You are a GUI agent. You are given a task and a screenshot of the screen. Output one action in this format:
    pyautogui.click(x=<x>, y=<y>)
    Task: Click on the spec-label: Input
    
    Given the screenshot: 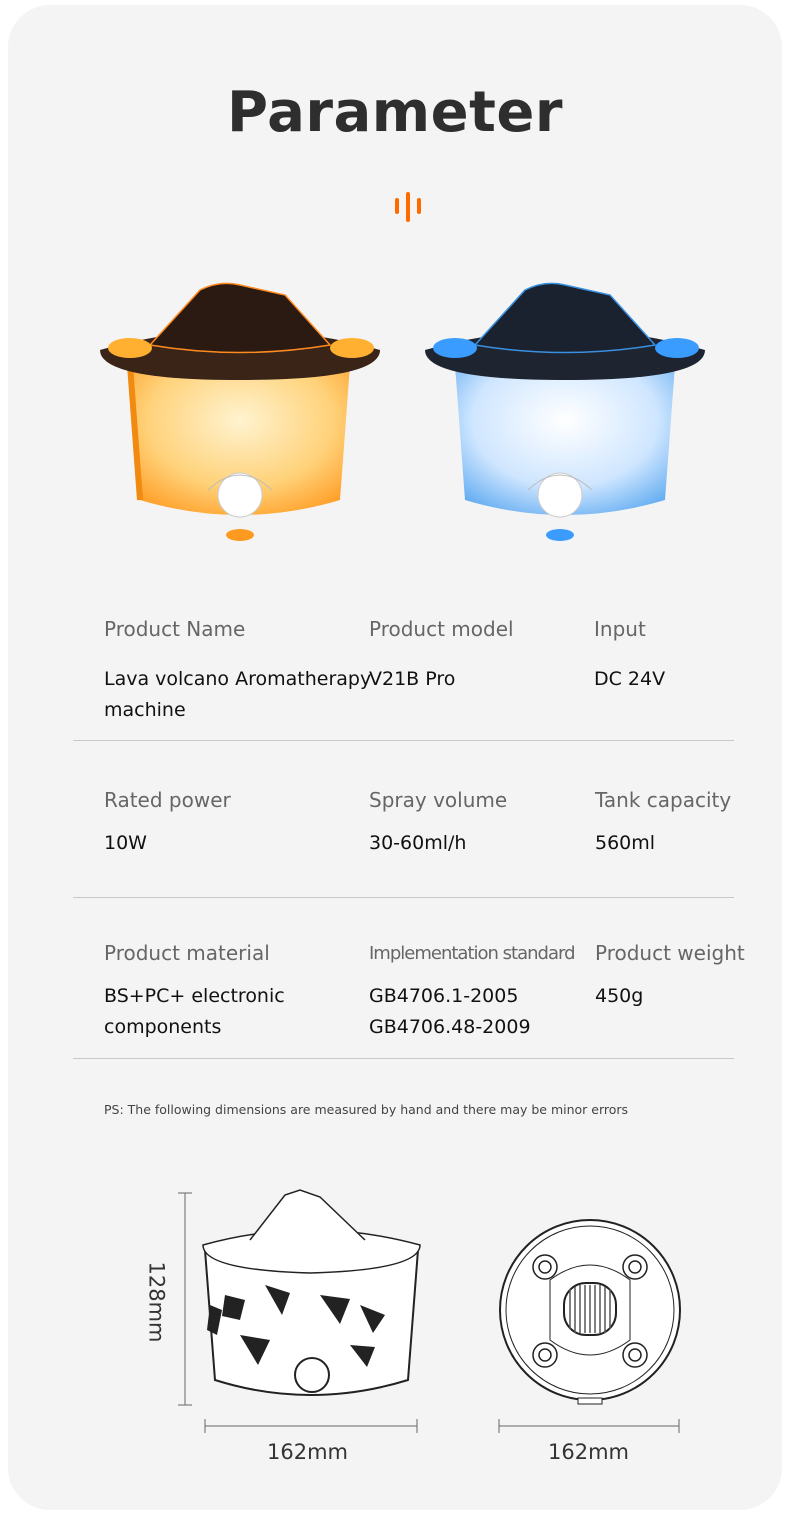 What is the action you would take?
    pyautogui.click(x=620, y=629)
    